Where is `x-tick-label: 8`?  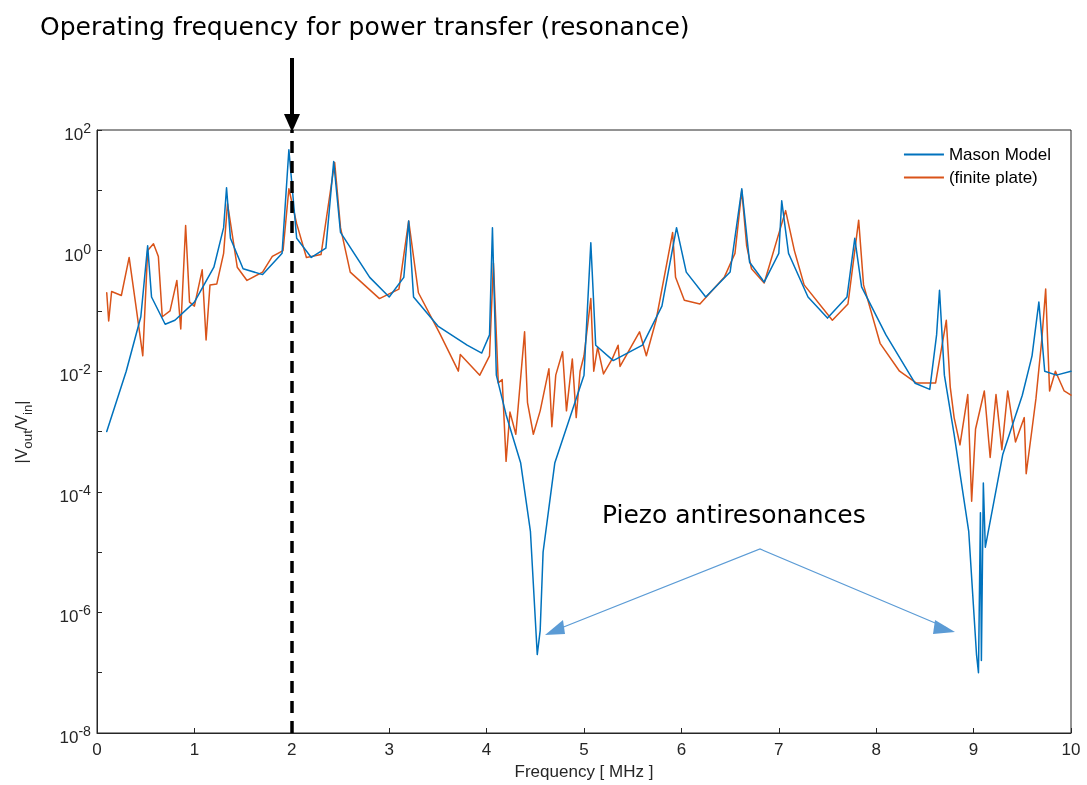
x-tick-label: 8 is located at coordinates (876, 749).